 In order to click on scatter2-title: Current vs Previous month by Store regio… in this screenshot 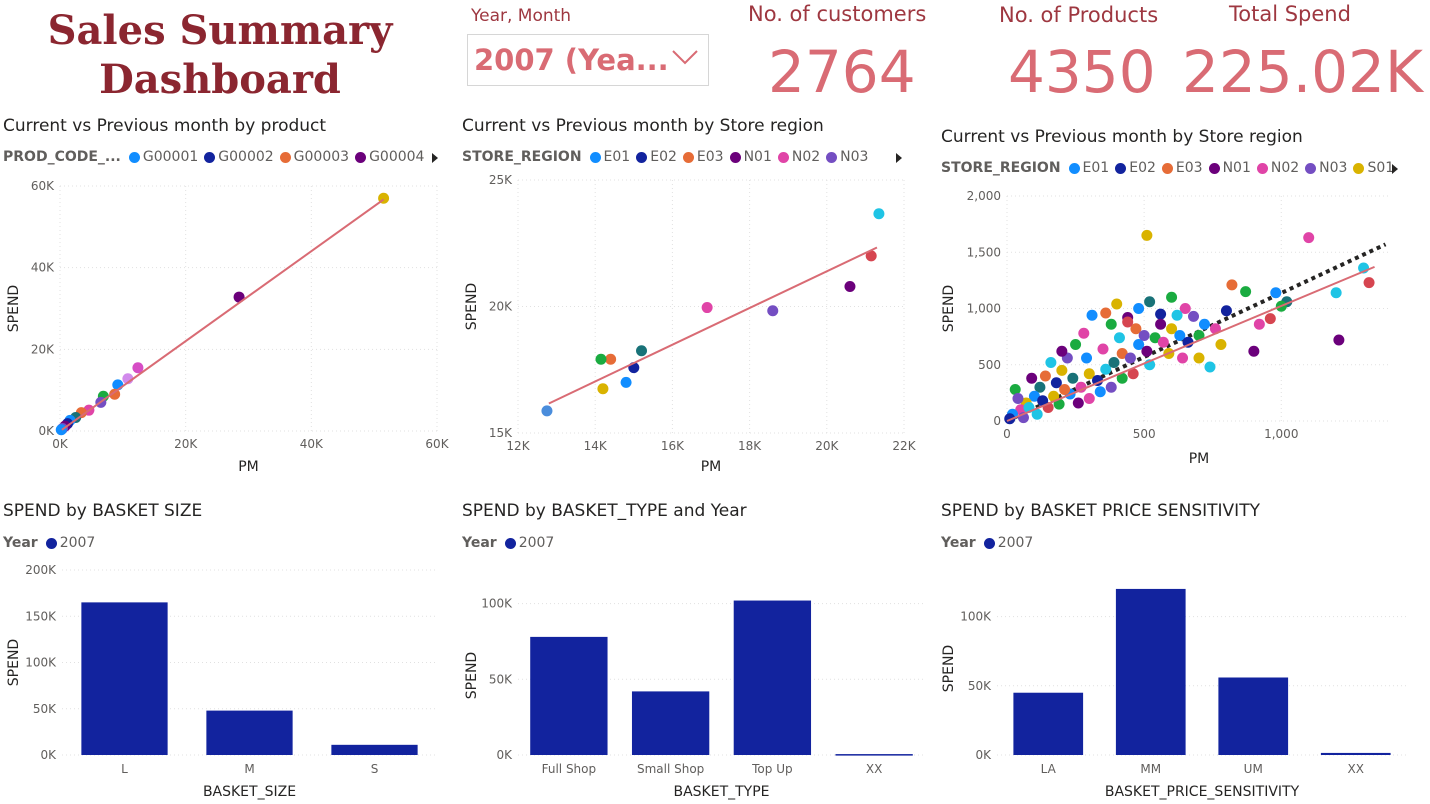, I will do `click(643, 126)`.